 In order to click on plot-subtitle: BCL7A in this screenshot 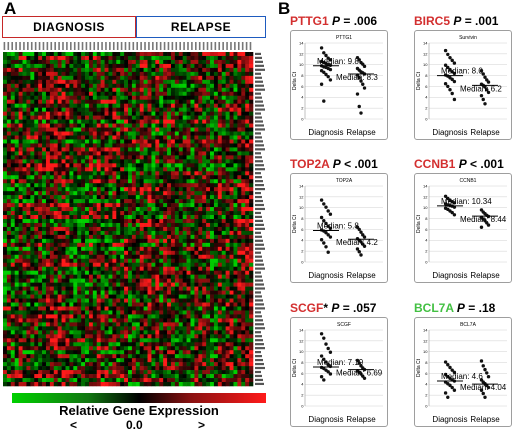, I will do `click(468, 325)`.